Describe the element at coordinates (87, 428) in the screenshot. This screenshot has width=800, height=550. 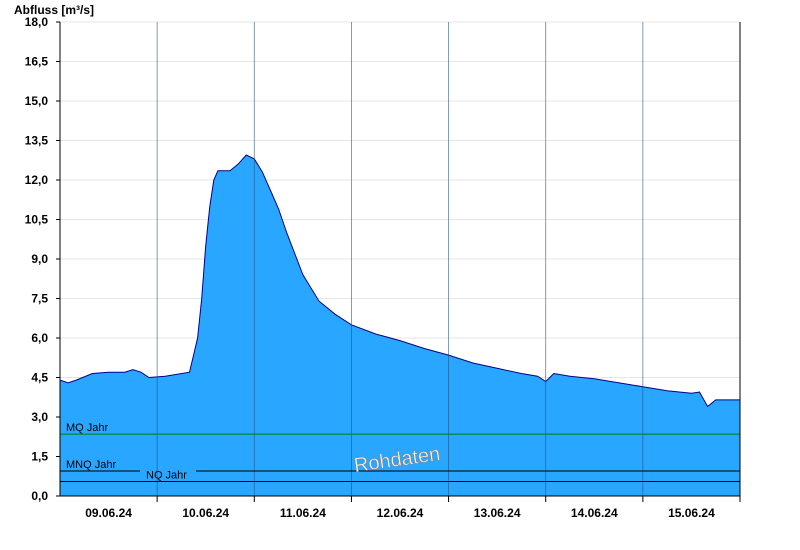
I see `reference-line-label: MQ Jahr` at that location.